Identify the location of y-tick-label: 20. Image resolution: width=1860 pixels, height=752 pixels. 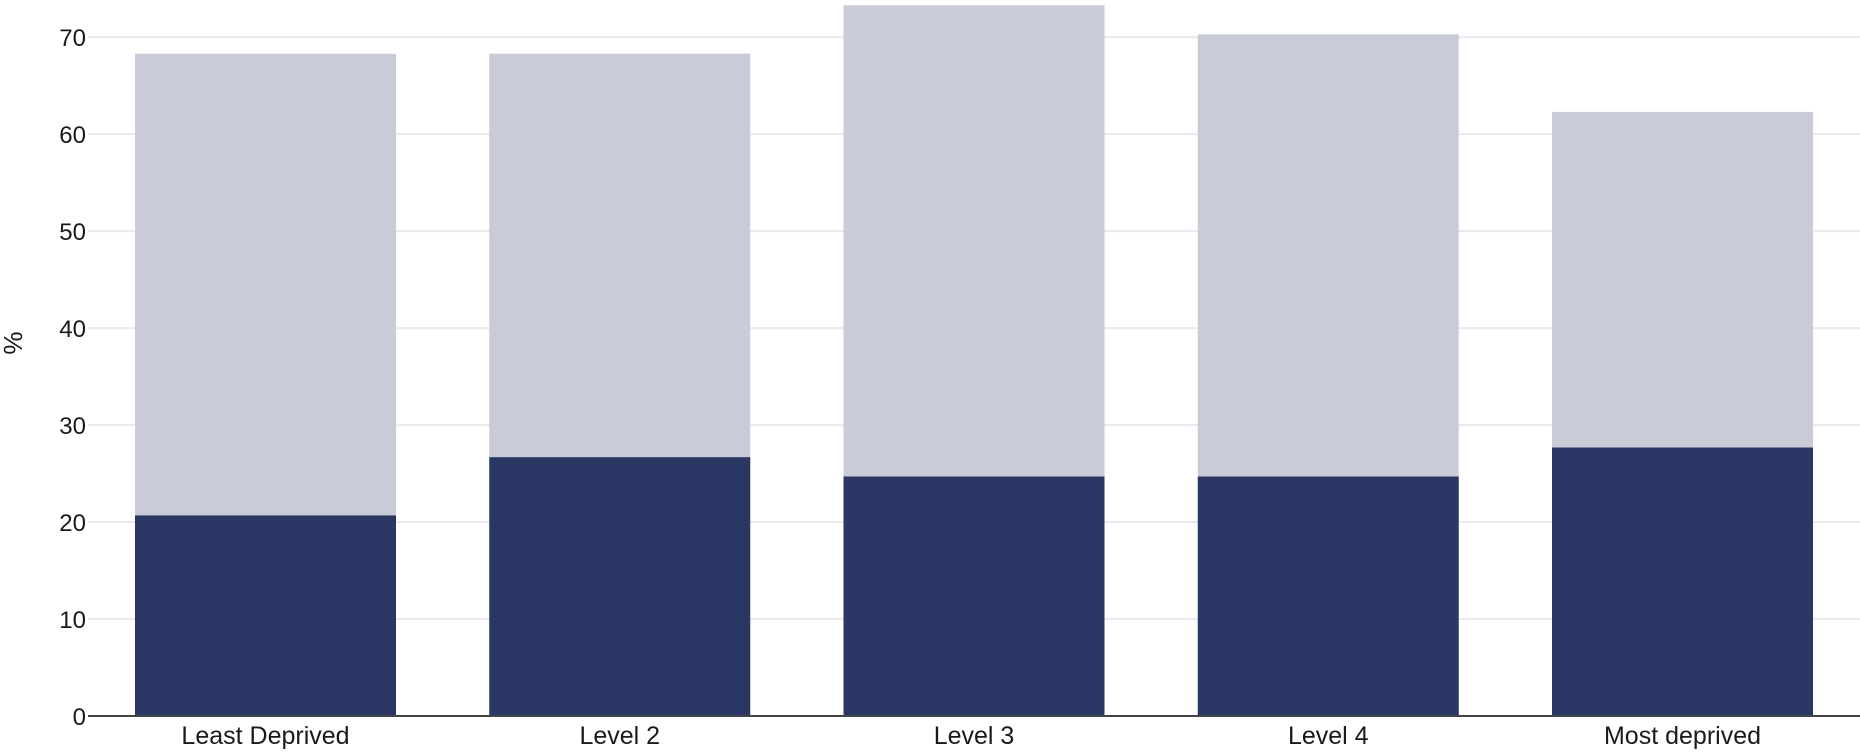
(72, 523).